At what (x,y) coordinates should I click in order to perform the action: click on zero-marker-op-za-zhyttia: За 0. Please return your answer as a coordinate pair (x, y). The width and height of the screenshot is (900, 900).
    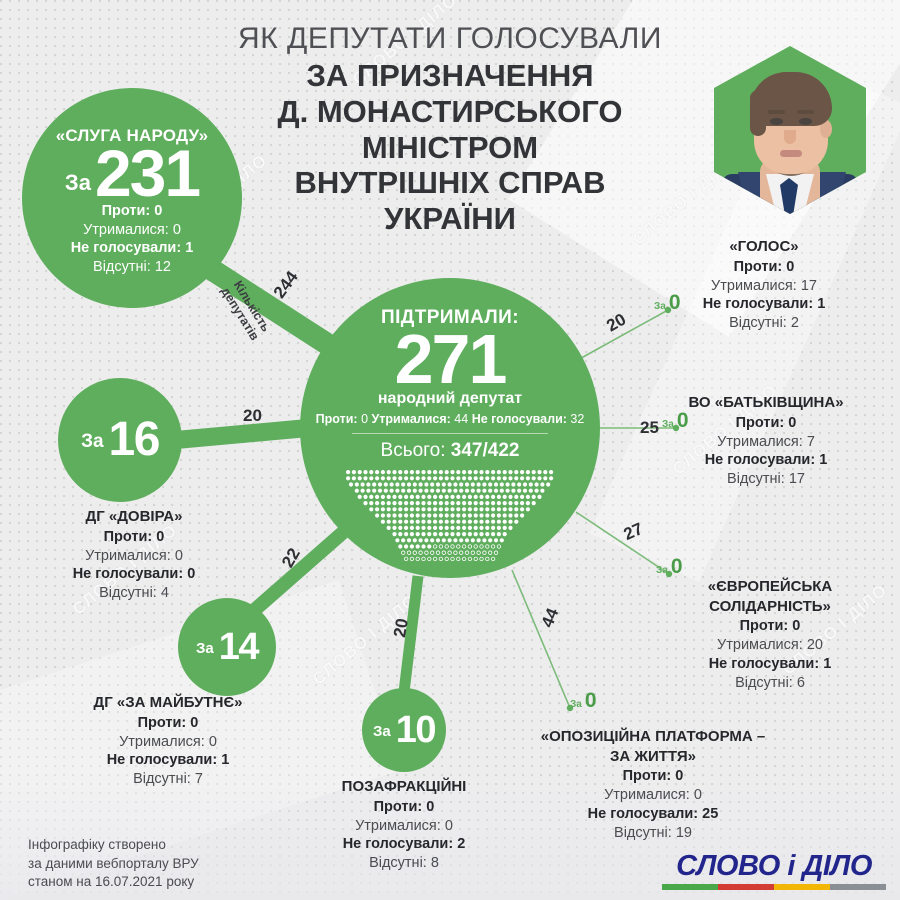
    Looking at the image, I should click on (583, 700).